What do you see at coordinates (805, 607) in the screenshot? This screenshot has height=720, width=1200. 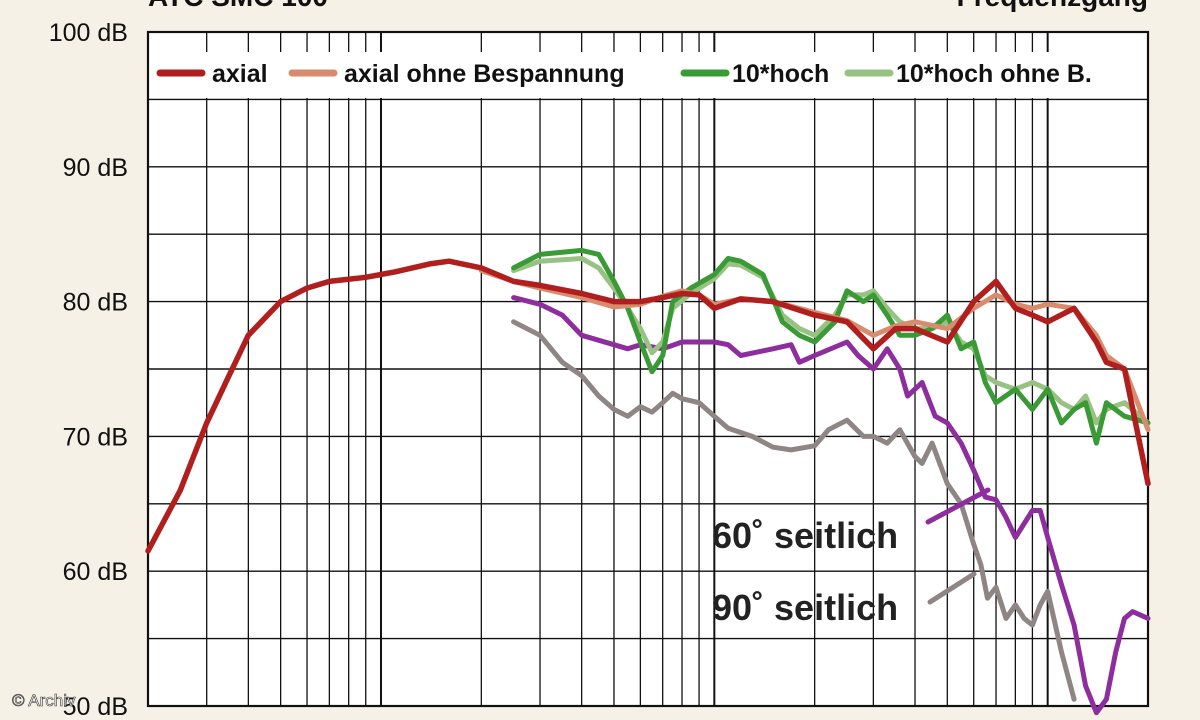 I see `annotation-label: 90˚ seitlich` at bounding box center [805, 607].